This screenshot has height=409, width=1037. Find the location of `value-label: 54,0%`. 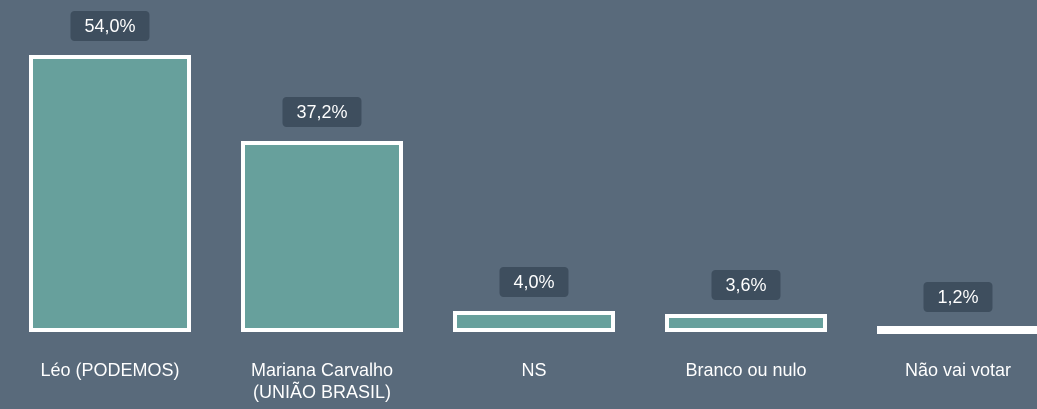

value-label: 54,0% is located at coordinates (110, 25).